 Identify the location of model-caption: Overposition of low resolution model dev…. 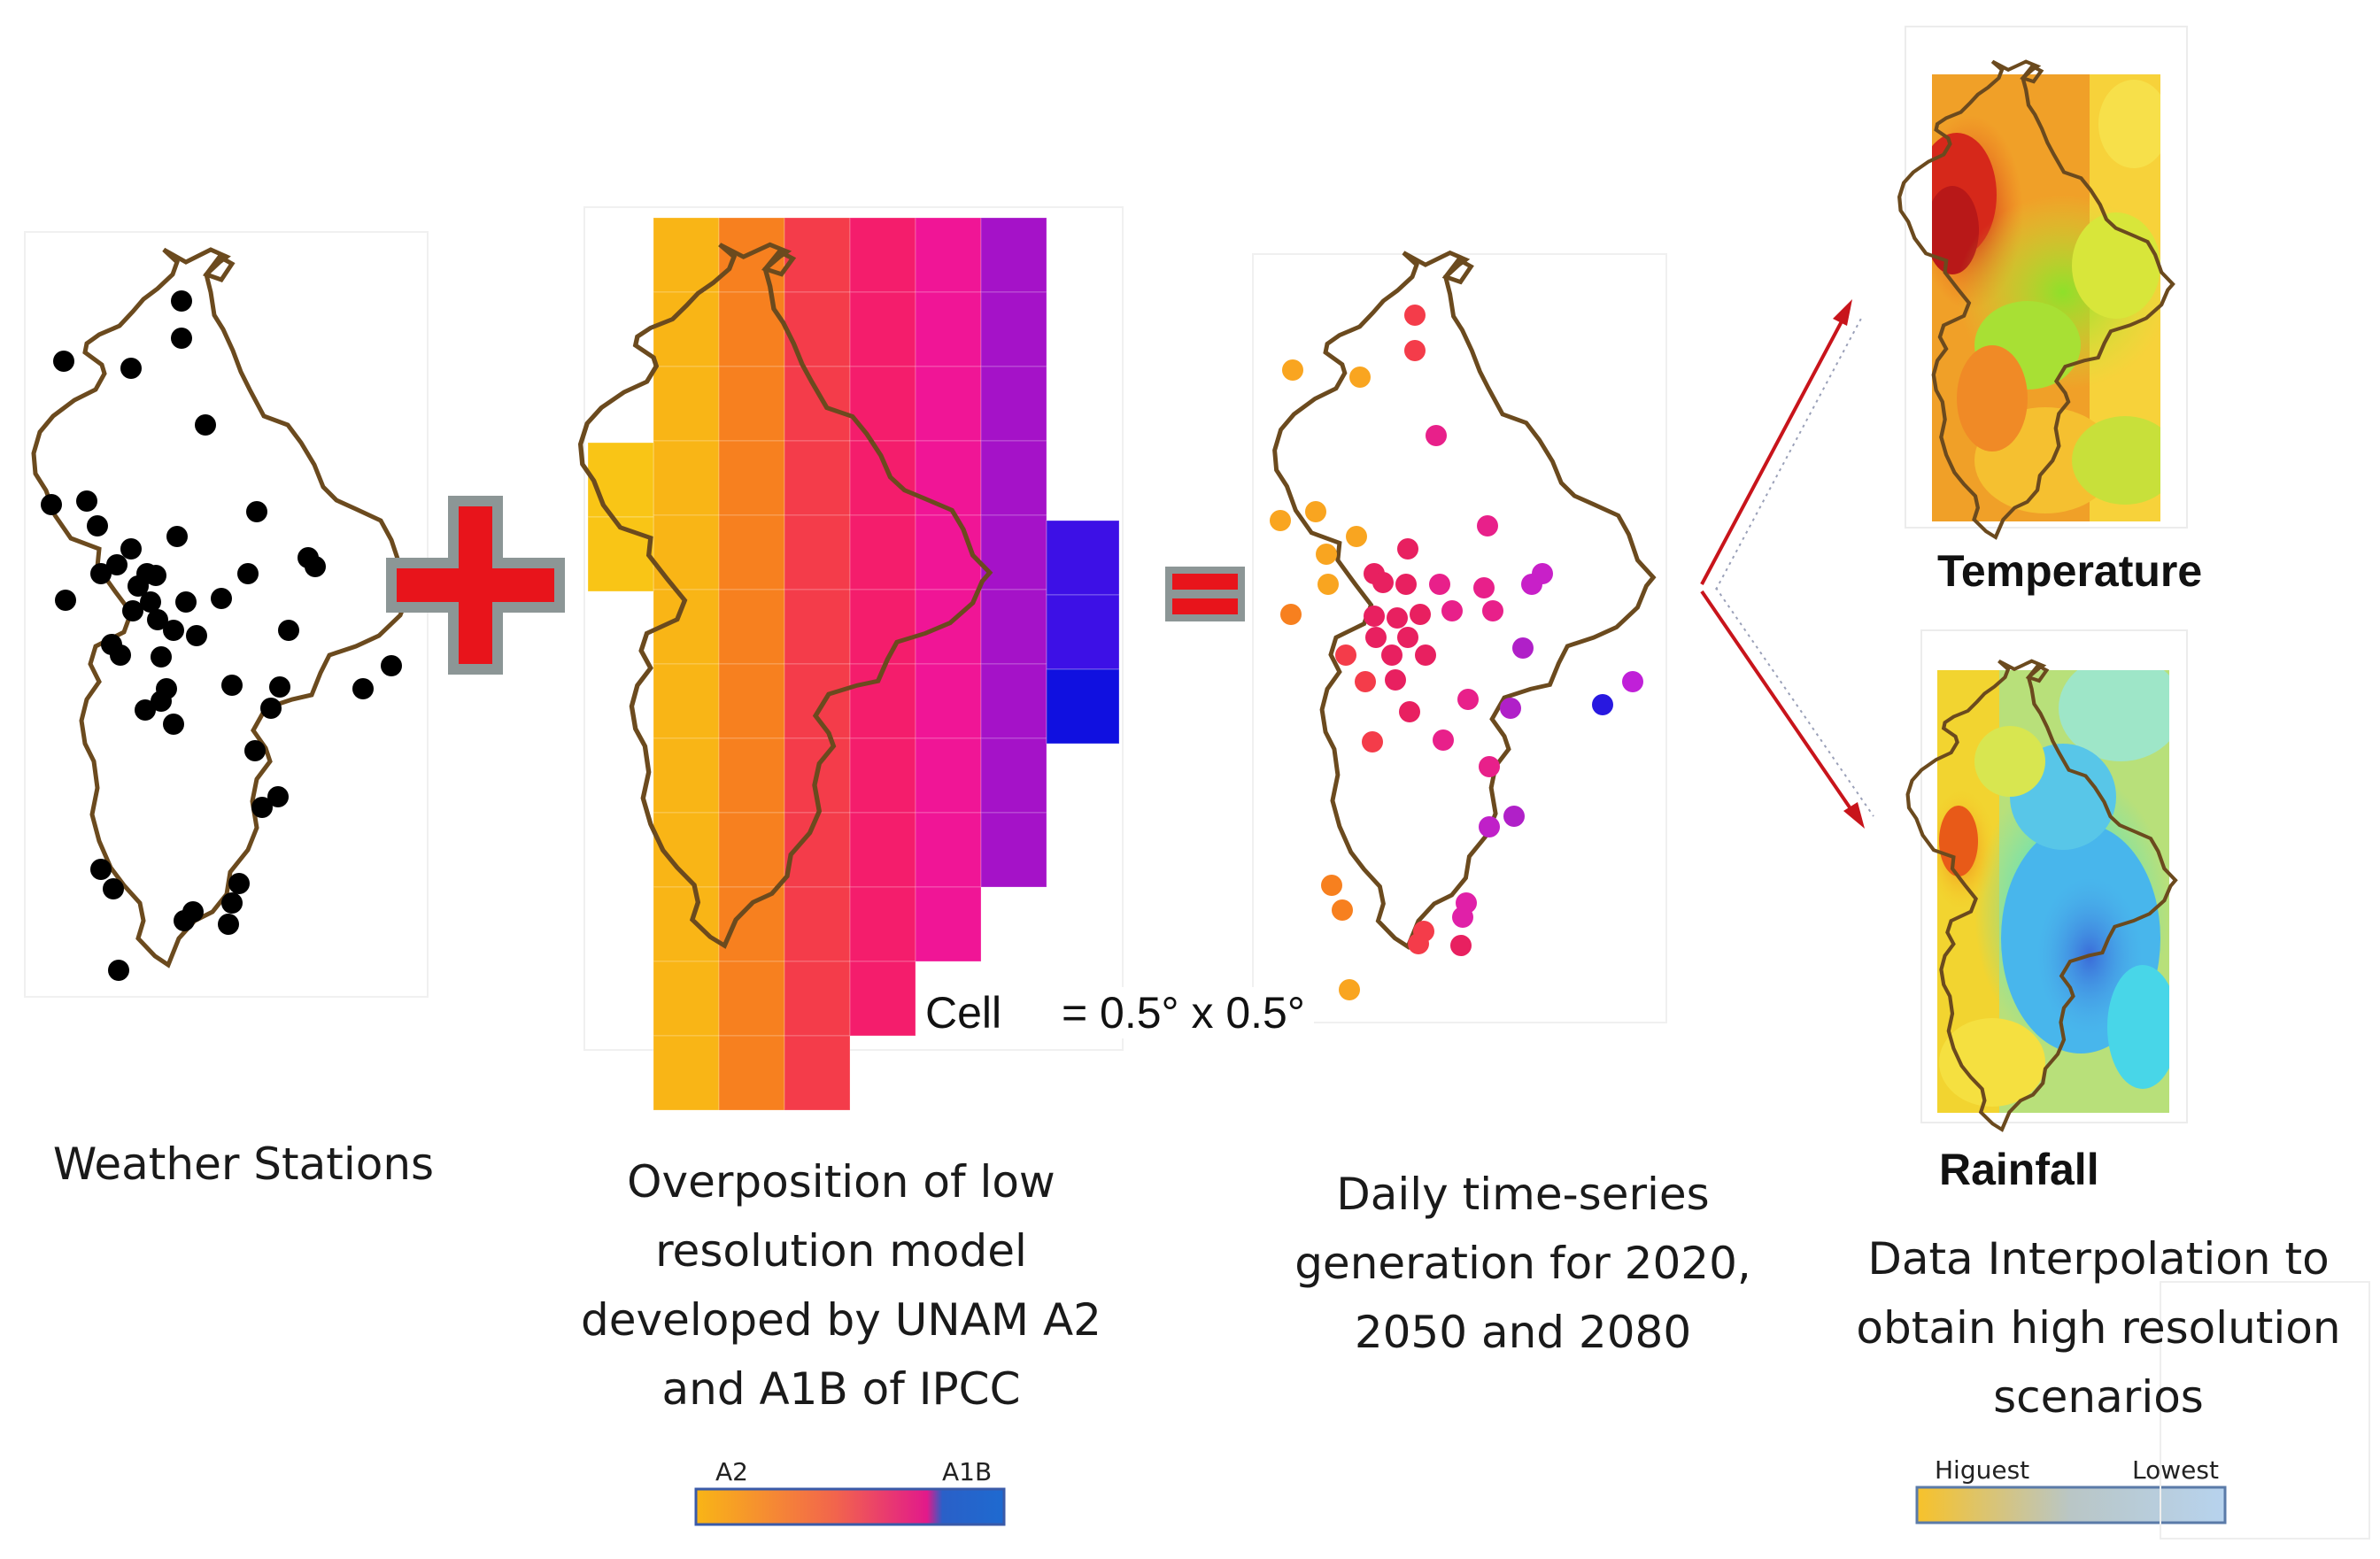
(841, 1285).